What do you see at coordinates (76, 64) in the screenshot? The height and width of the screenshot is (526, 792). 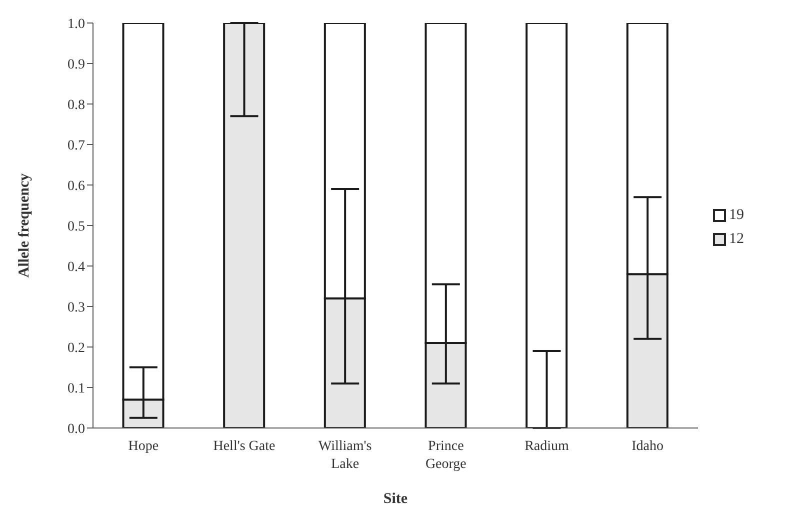 I see `y-tick-label: 0.9` at bounding box center [76, 64].